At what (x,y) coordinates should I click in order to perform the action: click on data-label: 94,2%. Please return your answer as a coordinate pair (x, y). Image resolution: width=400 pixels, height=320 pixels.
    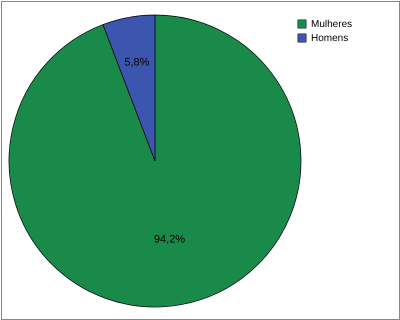
    Looking at the image, I should click on (170, 240).